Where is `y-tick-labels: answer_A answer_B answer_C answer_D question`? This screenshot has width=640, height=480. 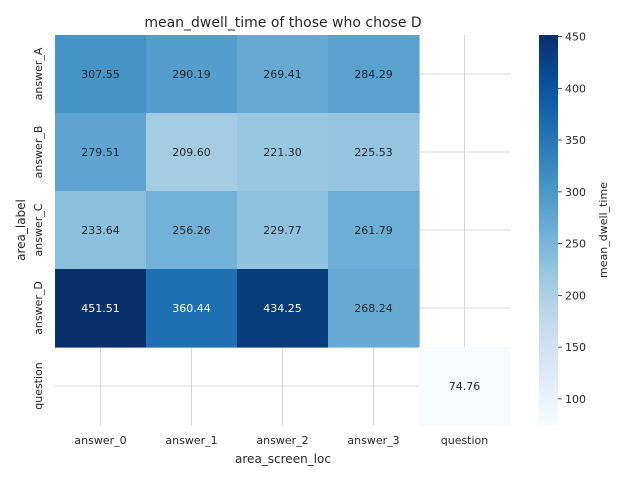 y-tick-labels: answer_A answer_B answer_C answer_D question is located at coordinates (38, 228).